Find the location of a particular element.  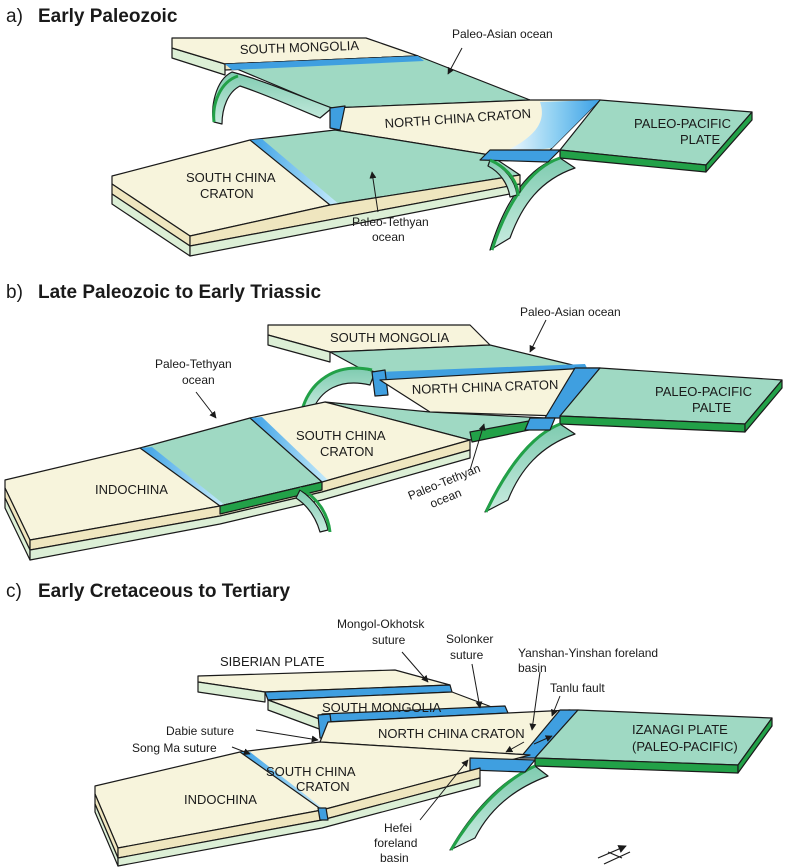

arrow-paleo-tethyan-b-east is located at coordinates (477, 447).